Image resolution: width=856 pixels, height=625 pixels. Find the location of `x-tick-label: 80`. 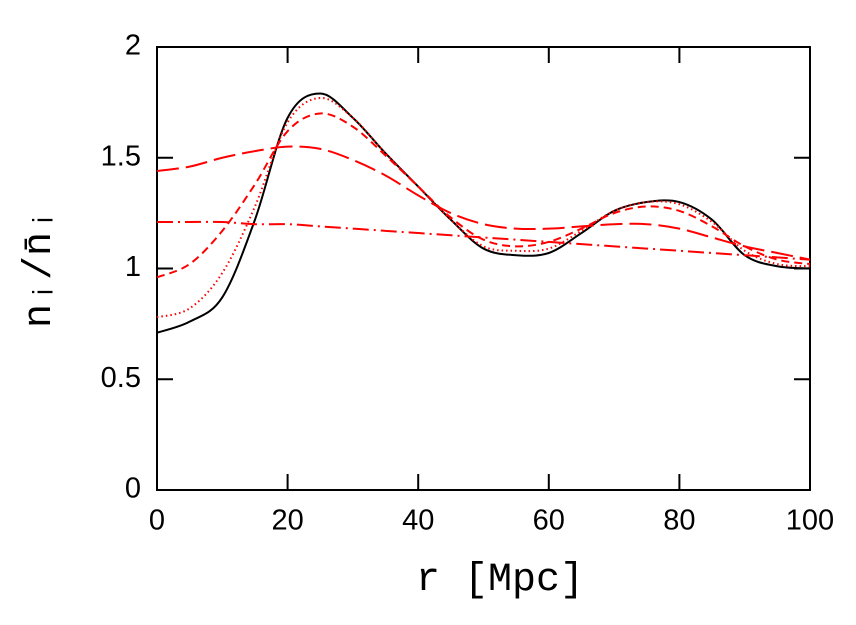

x-tick-label: 80 is located at coordinates (679, 521).